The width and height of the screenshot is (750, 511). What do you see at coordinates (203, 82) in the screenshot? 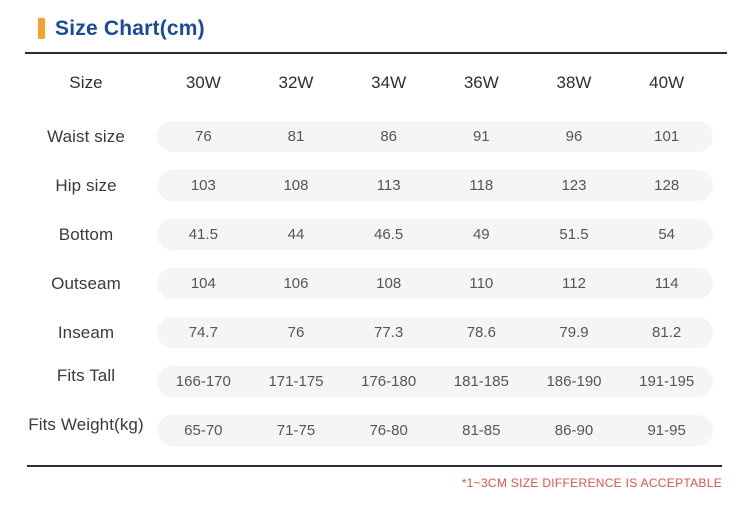
I see `column-header-30w: 30W` at bounding box center [203, 82].